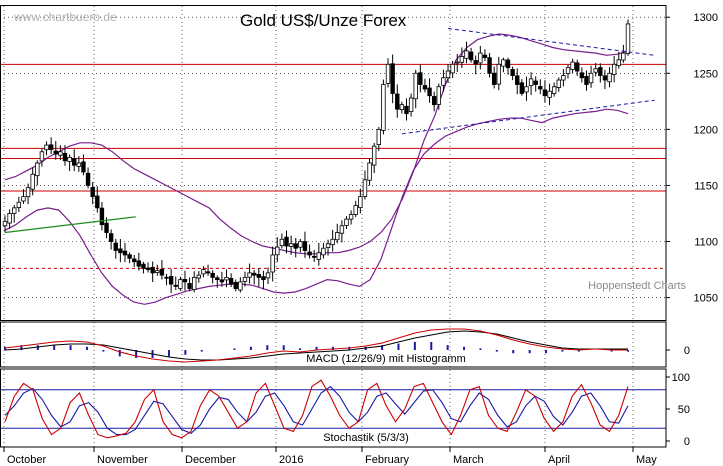  I want to click on macd-tick-label: 0, so click(687, 351).